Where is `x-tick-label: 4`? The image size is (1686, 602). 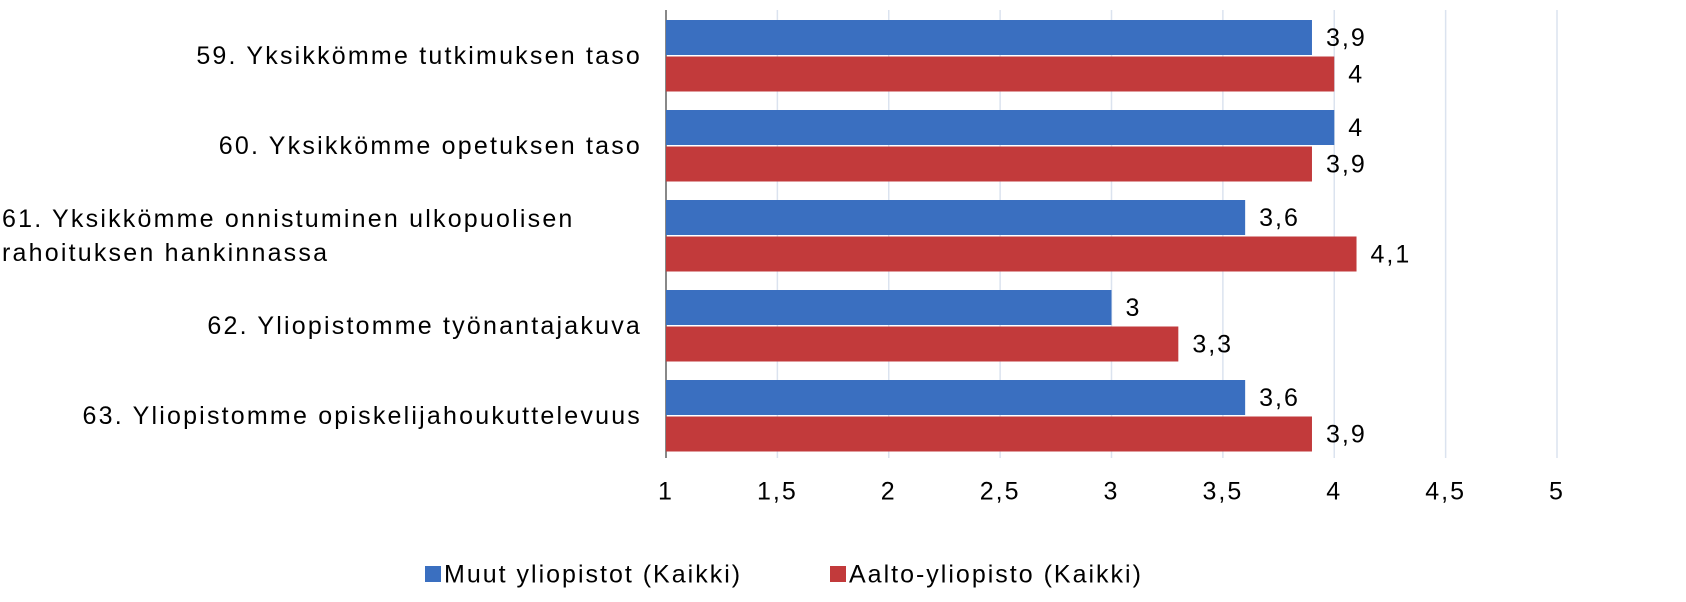 x-tick-label: 4 is located at coordinates (1334, 492).